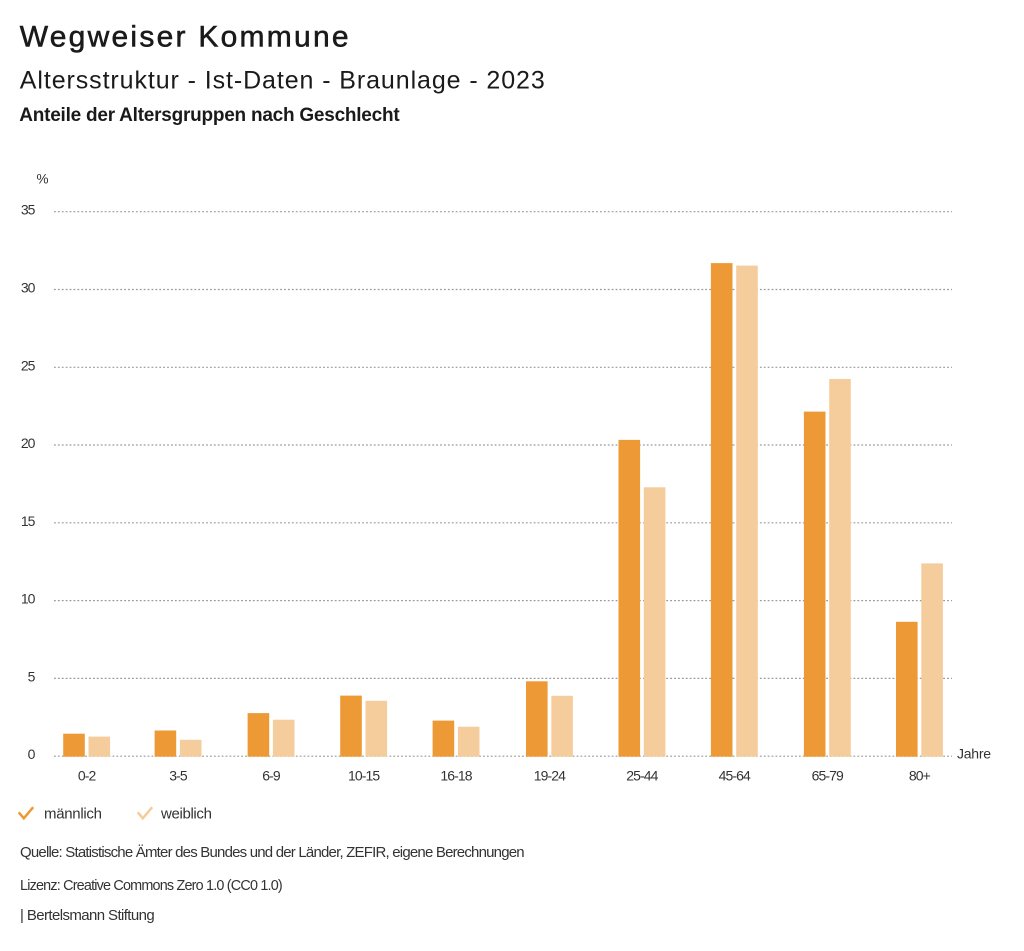 The width and height of the screenshot is (1024, 951). Describe the element at coordinates (456, 775) in the screenshot. I see `svg-text: 16-18` at that location.